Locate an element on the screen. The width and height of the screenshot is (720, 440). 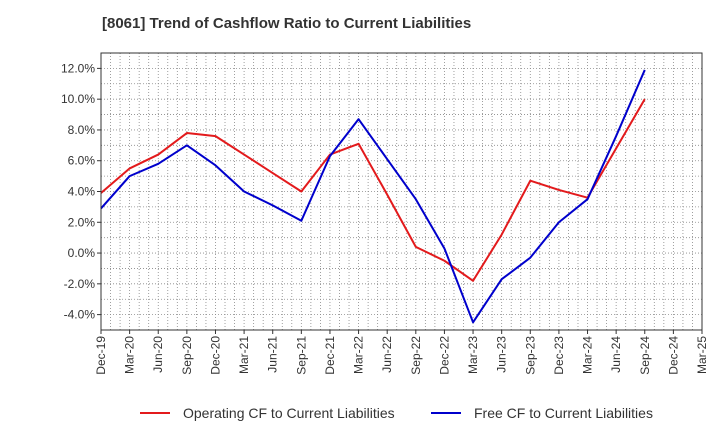
x-tick-label: Dec-23 is located at coordinates (559, 355).